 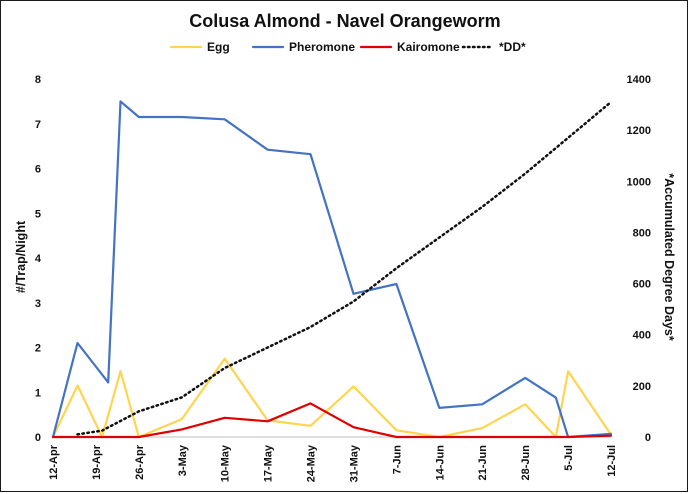 What do you see at coordinates (332, 420) in the screenshot?
I see `series-line-kairomone` at bounding box center [332, 420].